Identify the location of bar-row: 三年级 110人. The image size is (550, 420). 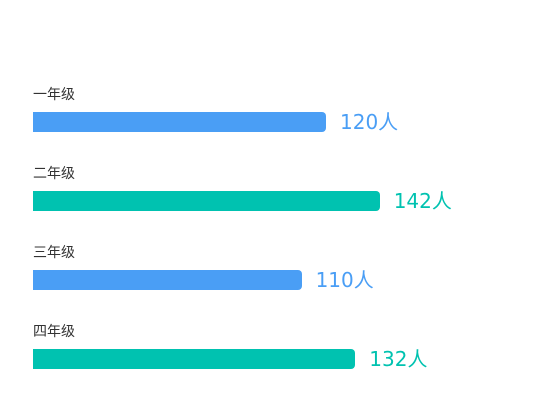
(275, 274).